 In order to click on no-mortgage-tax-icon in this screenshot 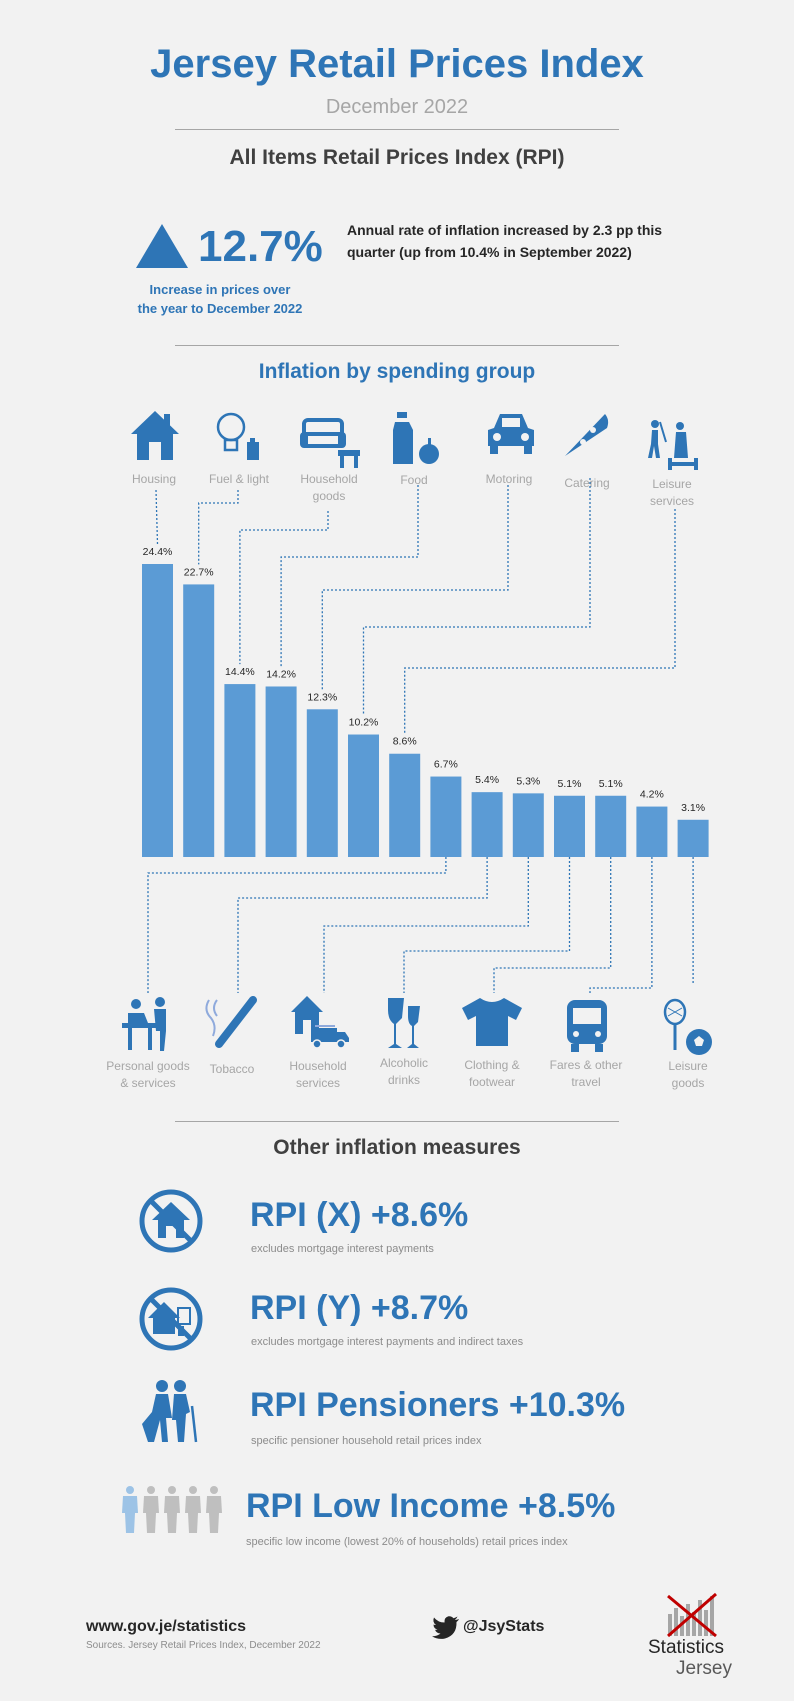, I will do `click(171, 1319)`.